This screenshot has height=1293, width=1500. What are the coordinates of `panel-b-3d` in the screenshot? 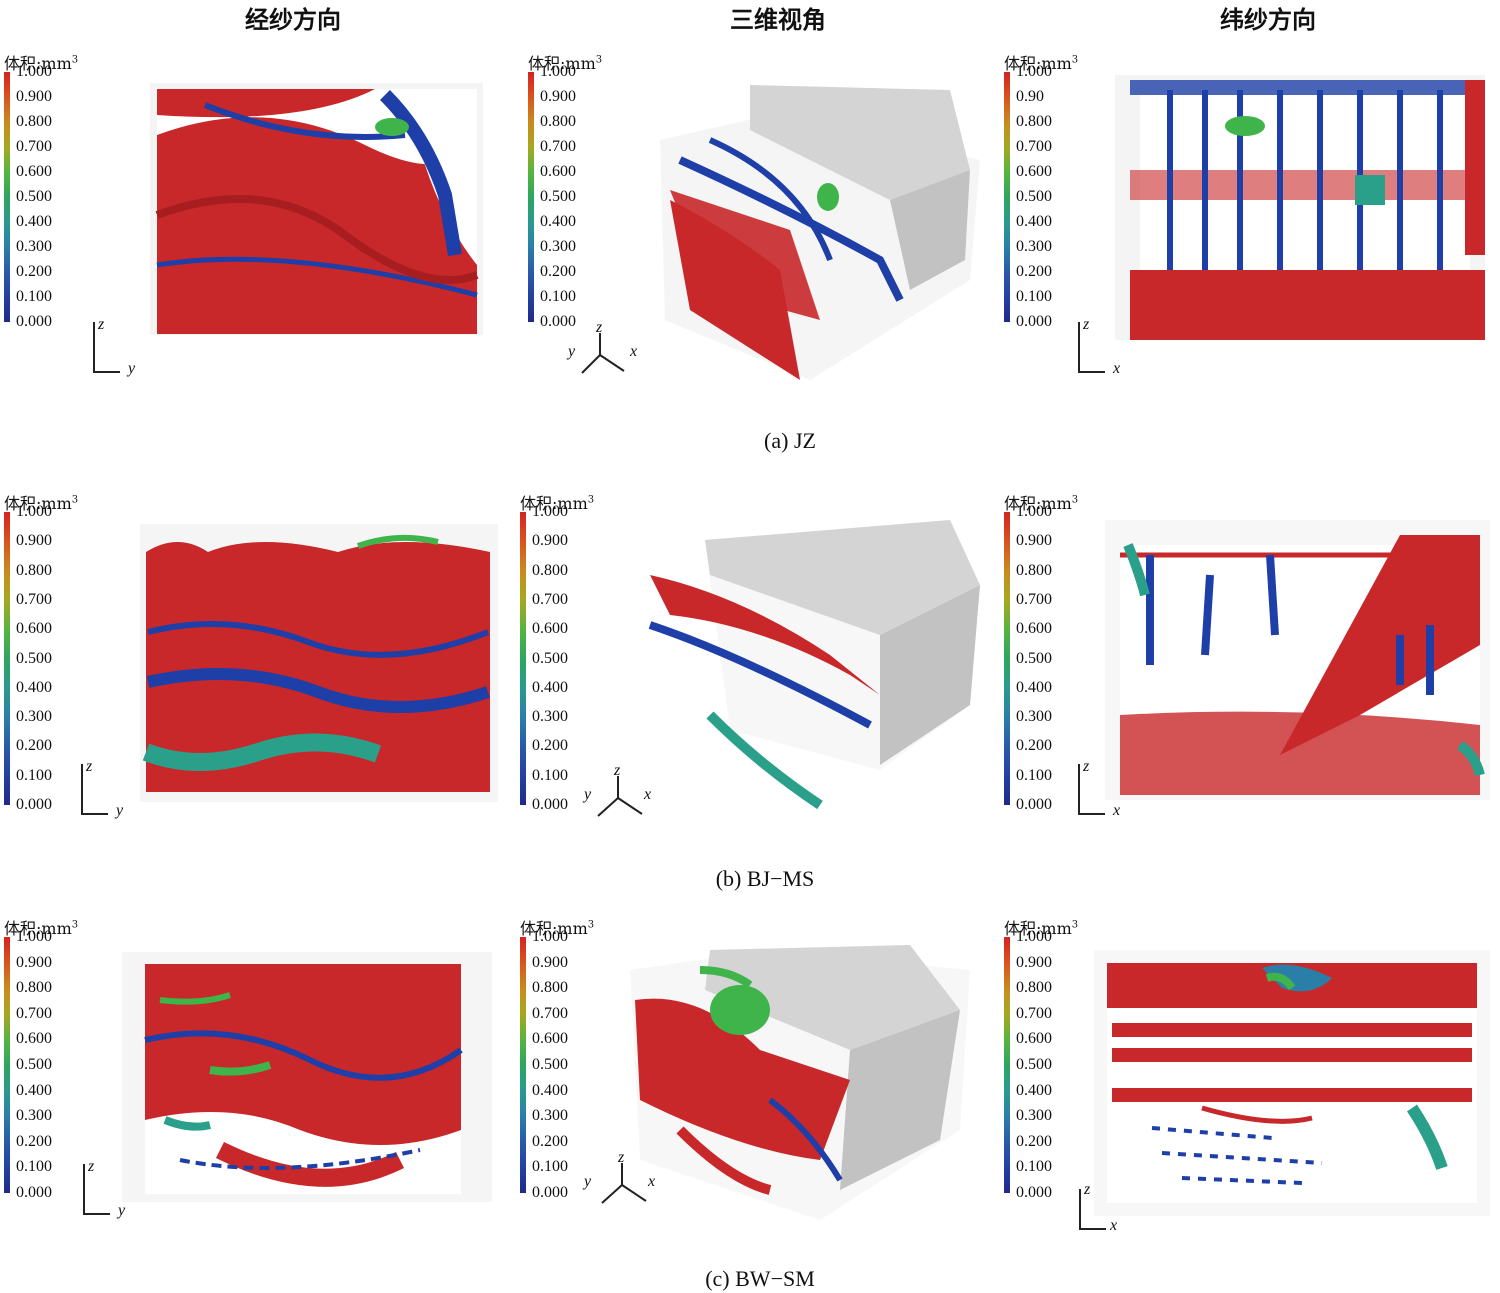 It's located at (815, 662).